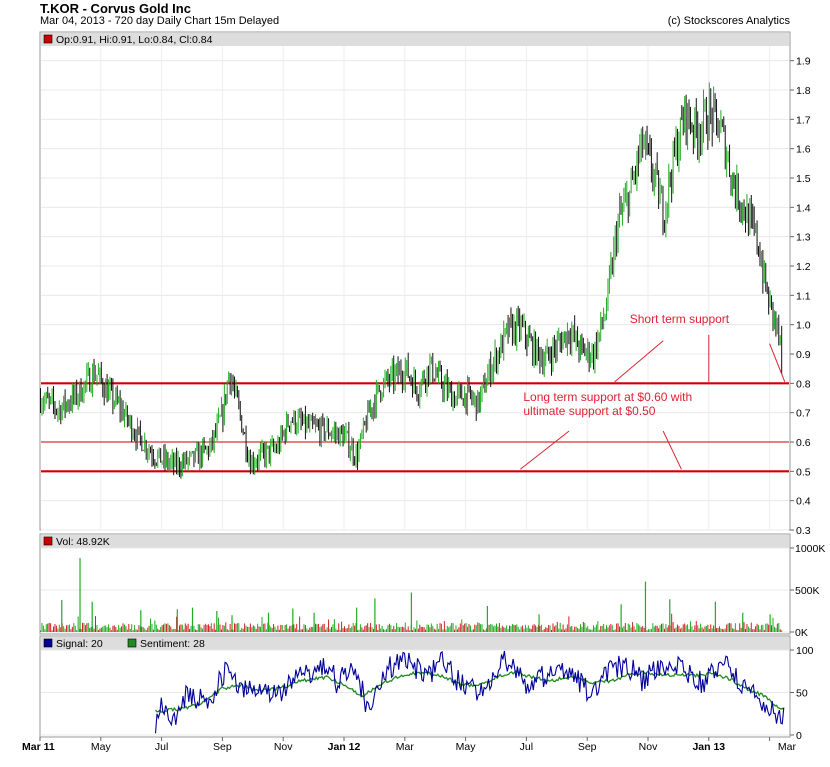 Image resolution: width=830 pixels, height=767 pixels. What do you see at coordinates (607, 397) in the screenshot?
I see `annotation-line: Long term support at $0.60 with` at bounding box center [607, 397].